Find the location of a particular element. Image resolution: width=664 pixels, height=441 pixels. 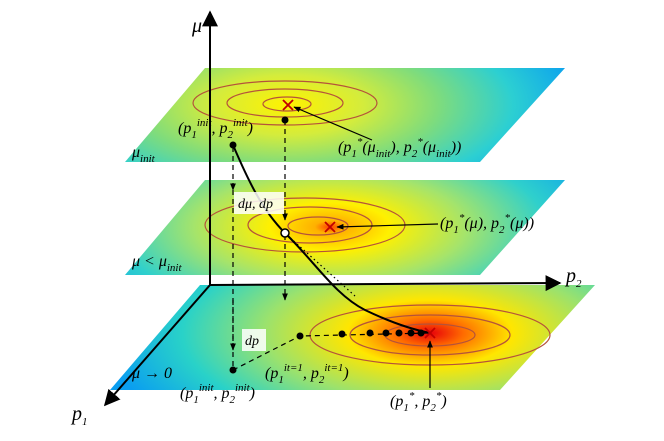

current-point is located at coordinates (285, 233).